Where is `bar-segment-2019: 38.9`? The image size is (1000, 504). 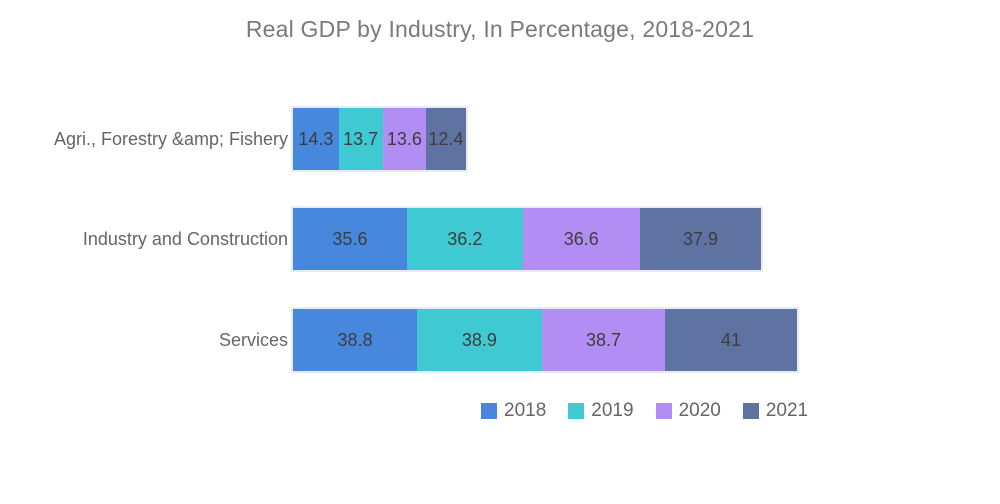 bar-segment-2019: 38.9 is located at coordinates (479, 340).